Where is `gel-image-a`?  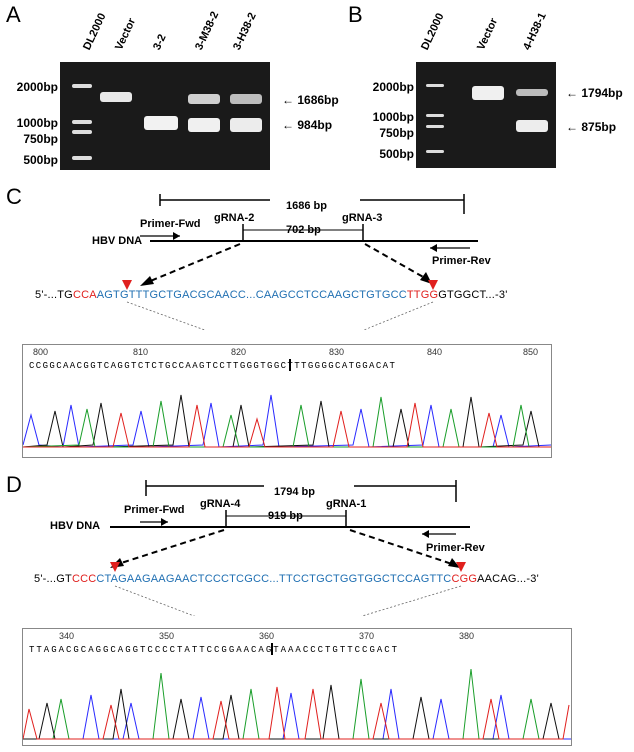
gel-image-a is located at coordinates (165, 116).